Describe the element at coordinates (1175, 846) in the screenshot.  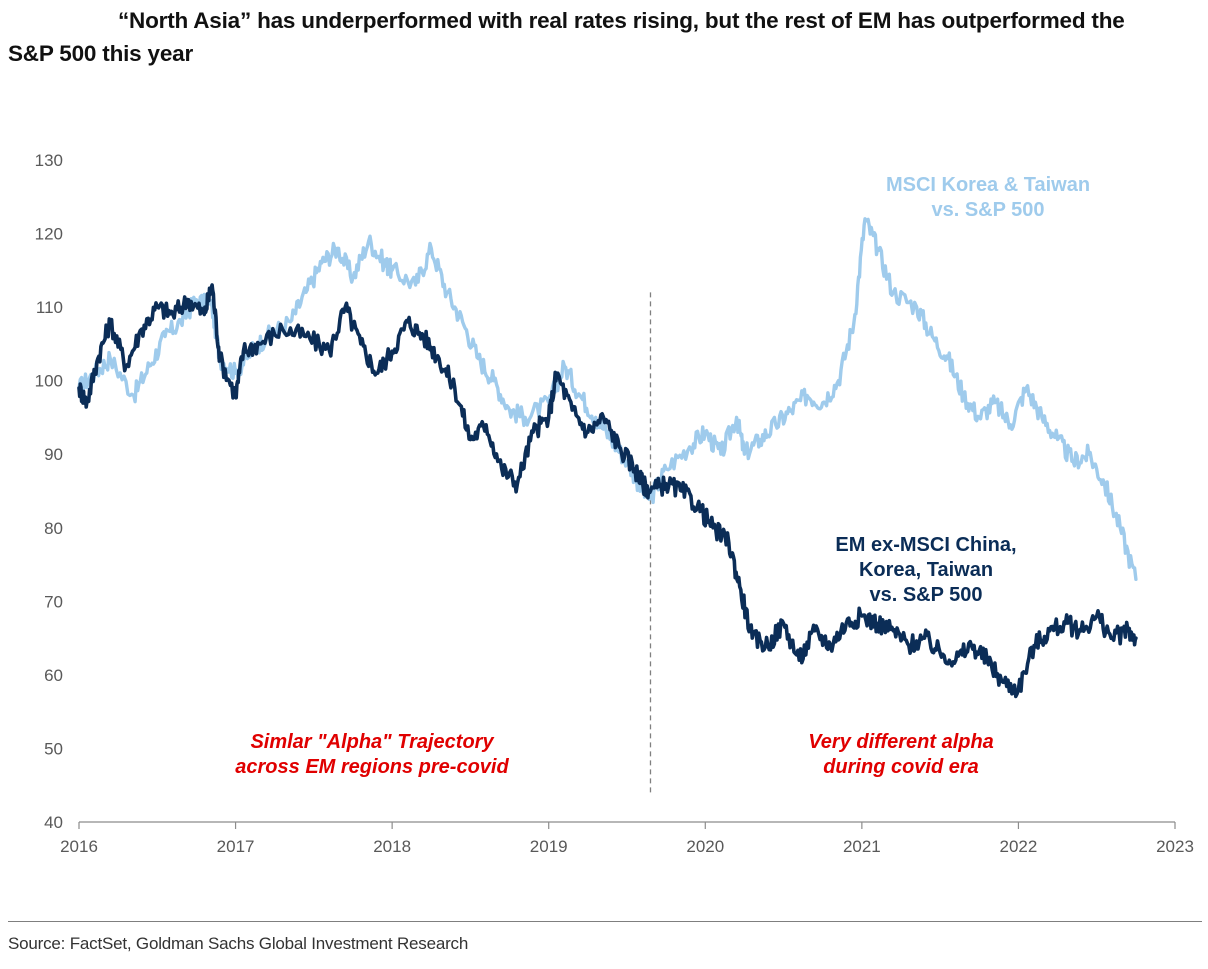
I see `x-tick-label: 2023` at that location.